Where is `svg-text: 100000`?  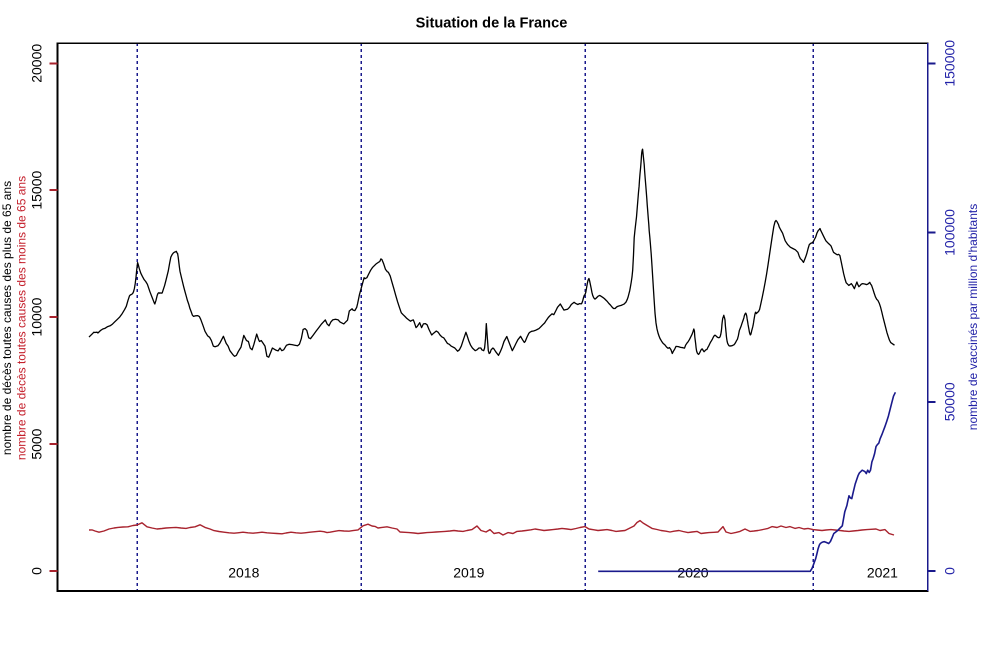
svg-text: 100000 is located at coordinates (950, 232).